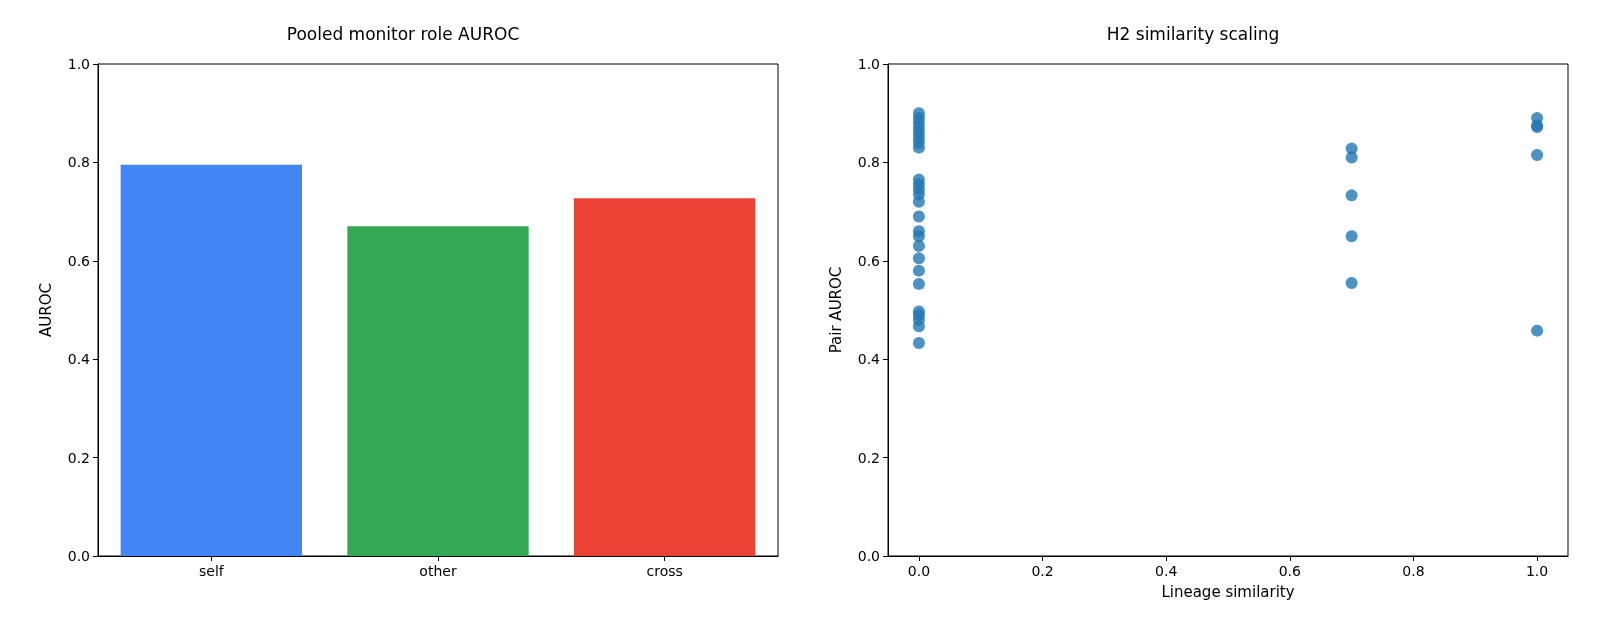 This screenshot has width=1600, height=640. Describe the element at coordinates (664, 571) in the screenshot. I see `x-tick-label: cross` at that location.